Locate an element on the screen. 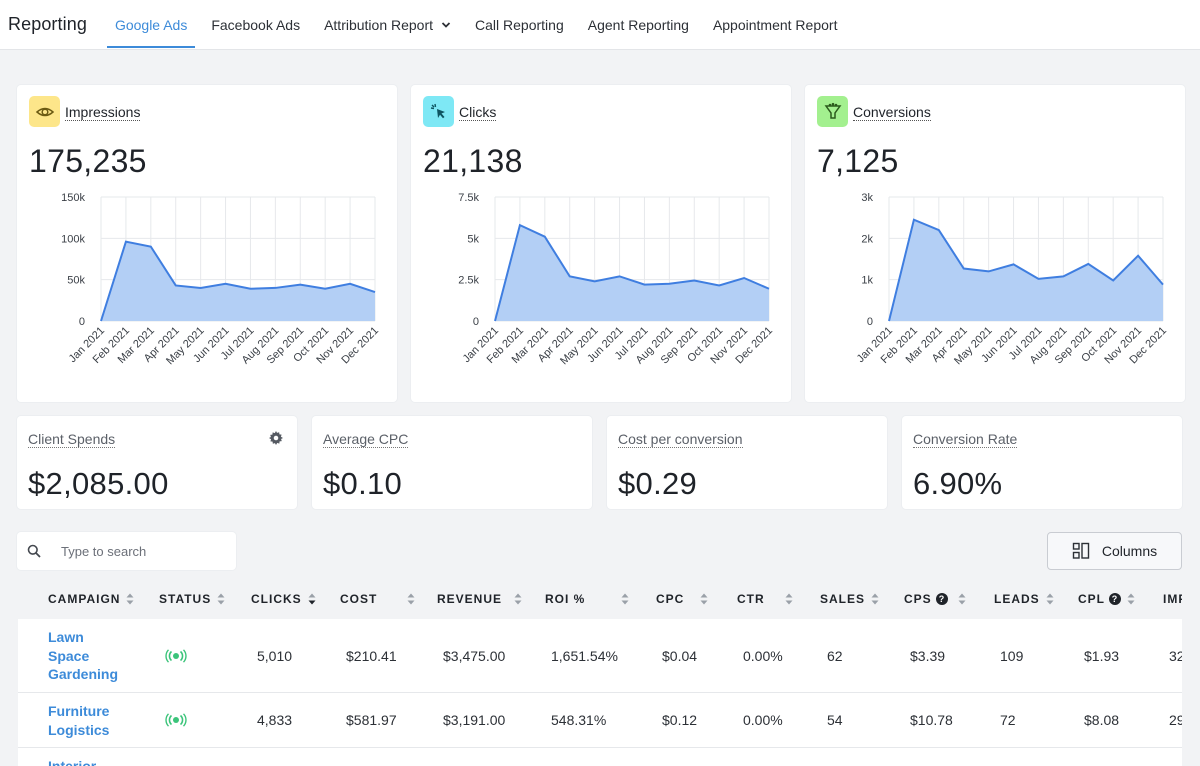  cell-sales: 54 is located at coordinates (835, 720).